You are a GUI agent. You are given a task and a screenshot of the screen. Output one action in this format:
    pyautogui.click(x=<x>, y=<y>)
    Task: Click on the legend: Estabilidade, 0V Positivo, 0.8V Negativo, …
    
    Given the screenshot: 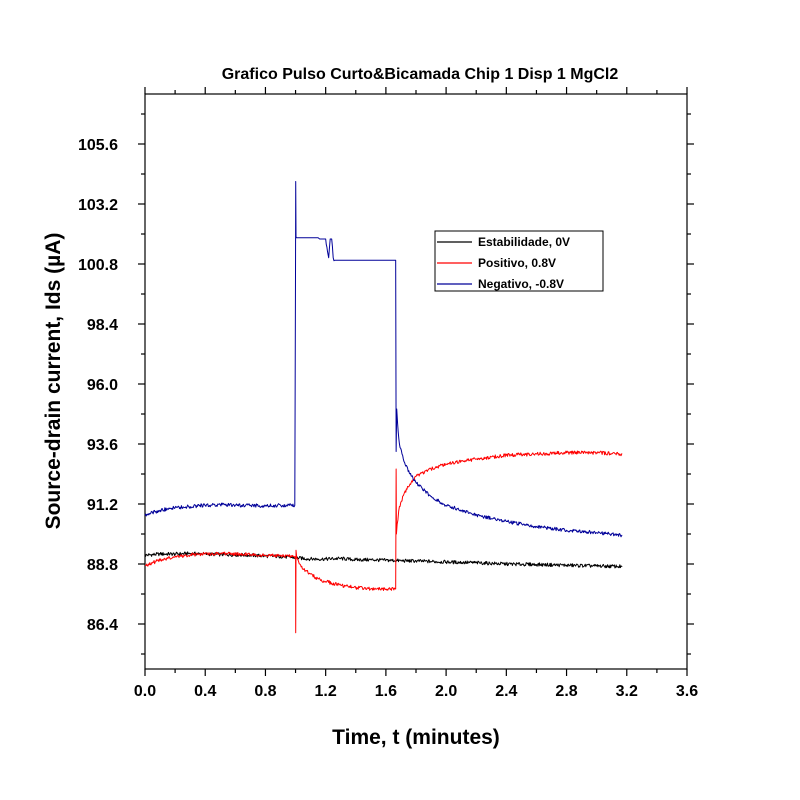 What is the action you would take?
    pyautogui.click(x=519, y=261)
    